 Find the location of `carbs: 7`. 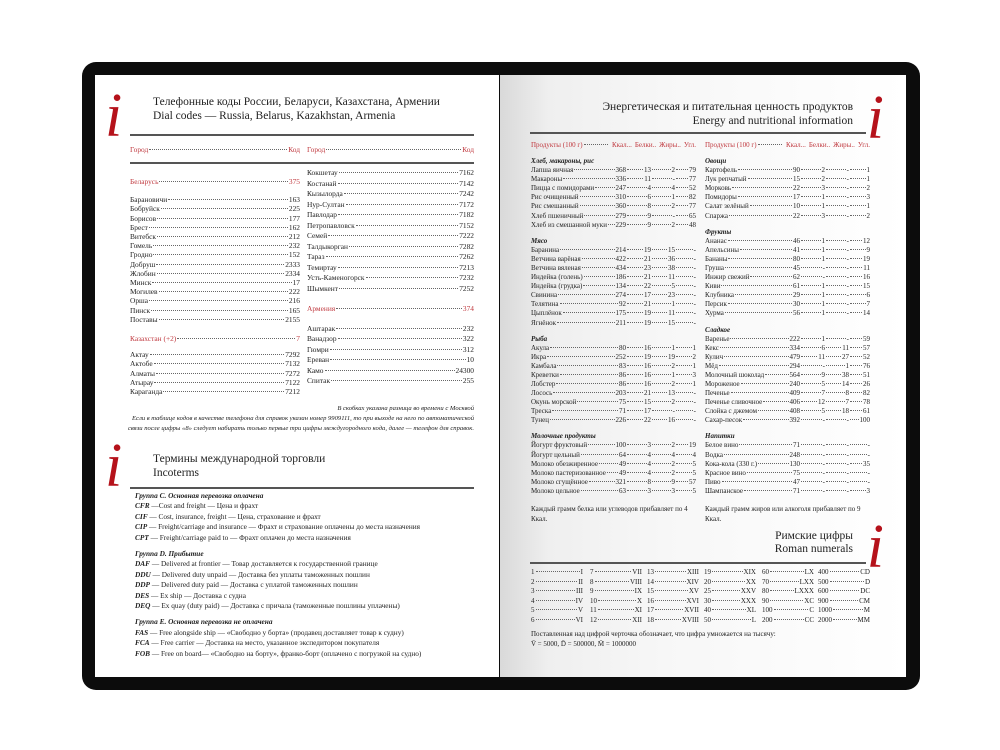

carbs: 7 is located at coordinates (868, 304).